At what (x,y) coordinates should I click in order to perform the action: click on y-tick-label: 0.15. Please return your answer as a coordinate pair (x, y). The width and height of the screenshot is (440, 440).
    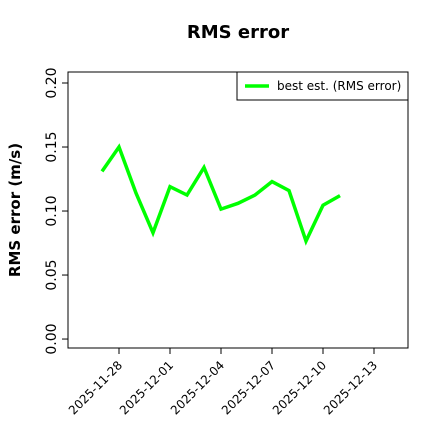
    Looking at the image, I should click on (52, 146).